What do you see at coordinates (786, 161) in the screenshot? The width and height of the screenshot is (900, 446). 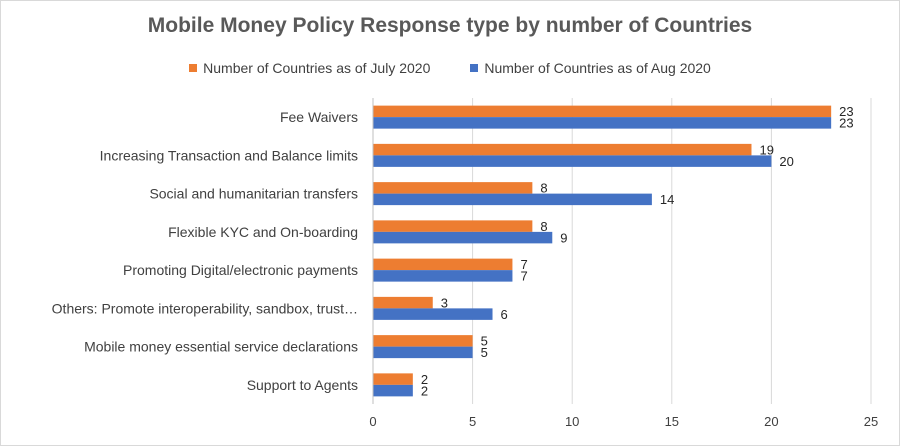 I see `value-label-s1-1: 20` at bounding box center [786, 161].